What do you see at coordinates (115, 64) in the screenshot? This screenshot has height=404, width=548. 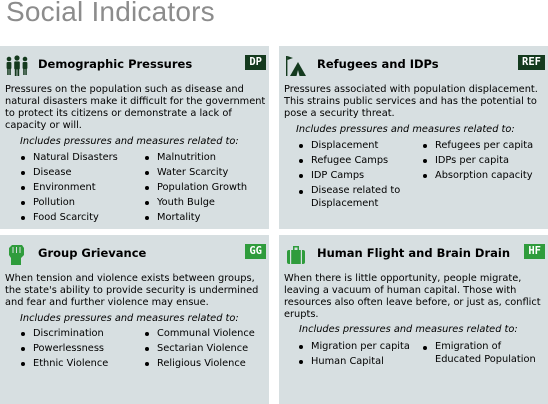 I see `panel-title: Demographic Pressures` at bounding box center [115, 64].